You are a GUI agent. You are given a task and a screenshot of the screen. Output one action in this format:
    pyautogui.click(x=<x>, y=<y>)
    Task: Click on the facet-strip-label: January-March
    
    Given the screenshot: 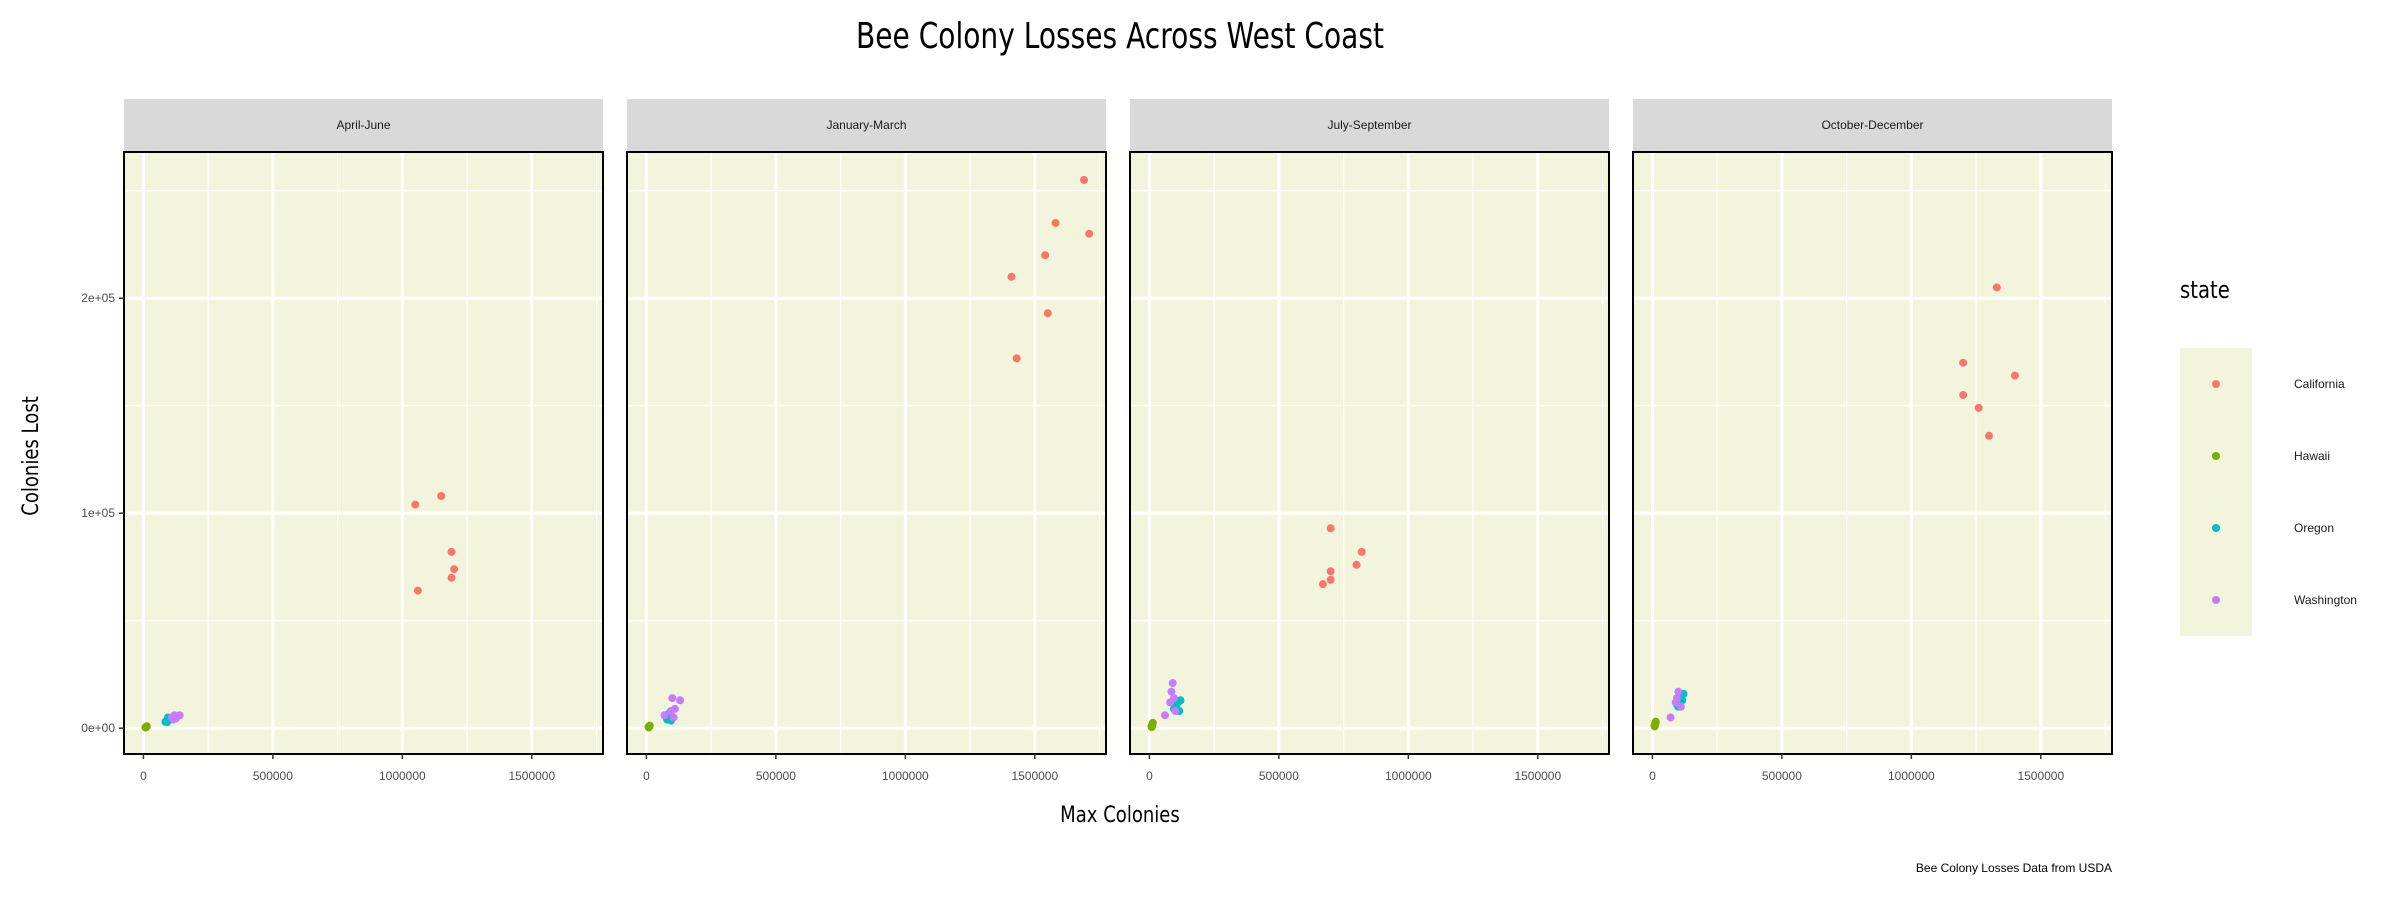 What is the action you would take?
    pyautogui.click(x=866, y=125)
    